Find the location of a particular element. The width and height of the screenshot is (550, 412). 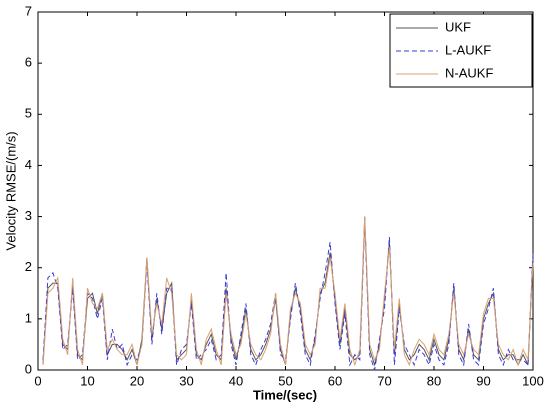

y-tick-label: 7 is located at coordinates (28, 10).